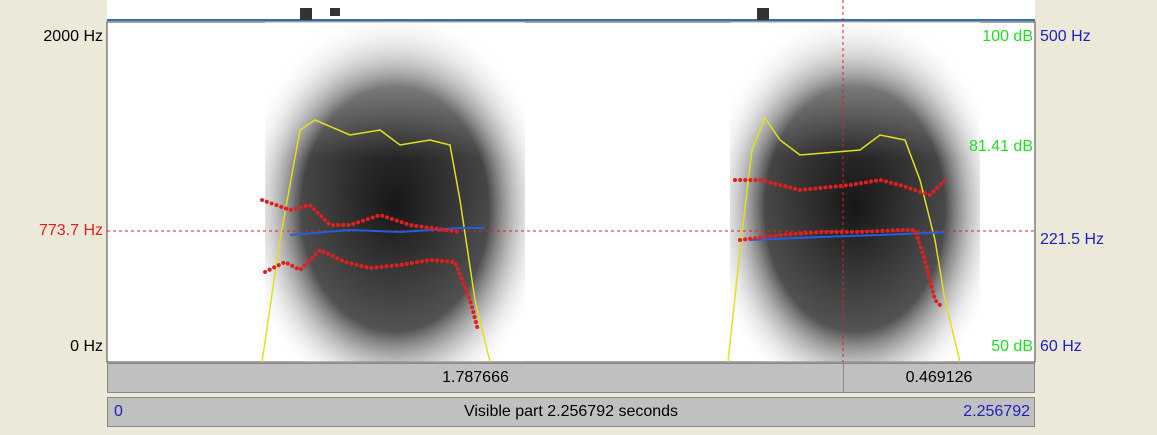 This screenshot has width=1157, height=435. What do you see at coordinates (73, 36) in the screenshot?
I see `freq-top-label: 2000 Hz` at bounding box center [73, 36].